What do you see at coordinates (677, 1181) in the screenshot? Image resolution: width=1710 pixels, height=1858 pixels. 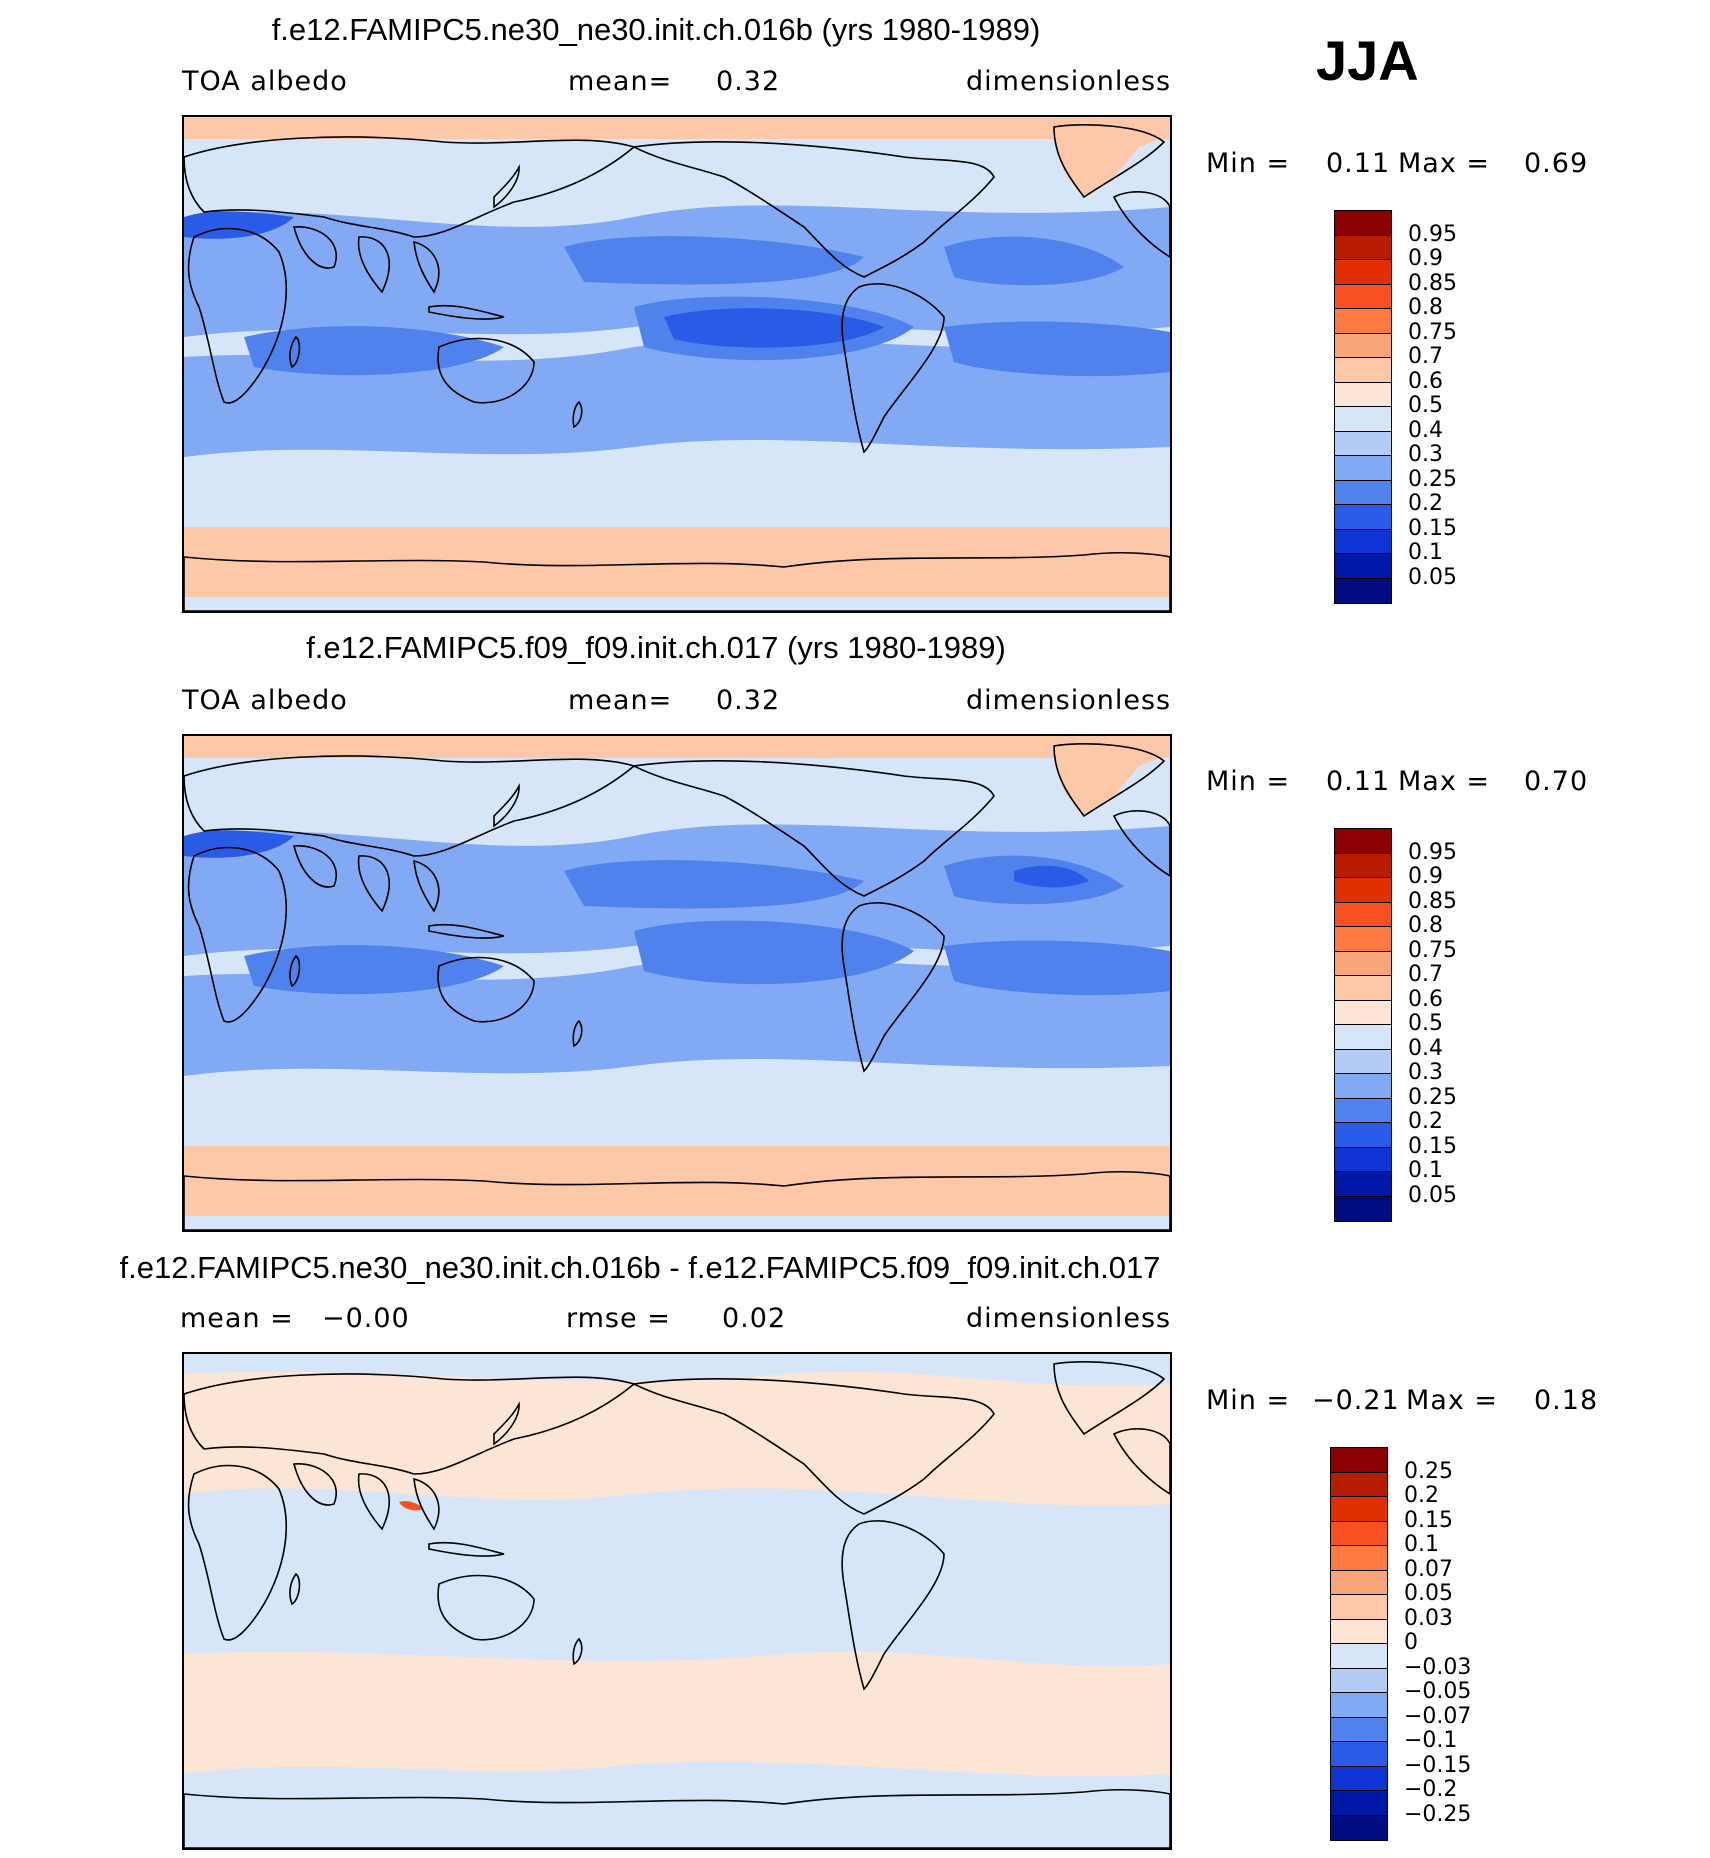 I see `p2-antarctic-band` at bounding box center [677, 1181].